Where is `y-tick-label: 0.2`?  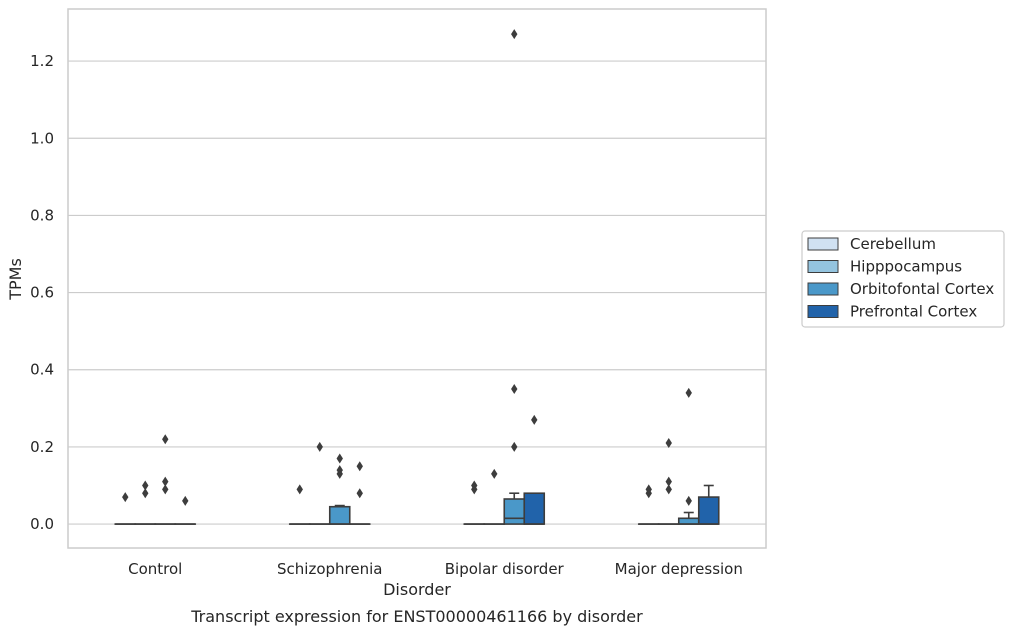
y-tick-label: 0.2 is located at coordinates (42, 447).